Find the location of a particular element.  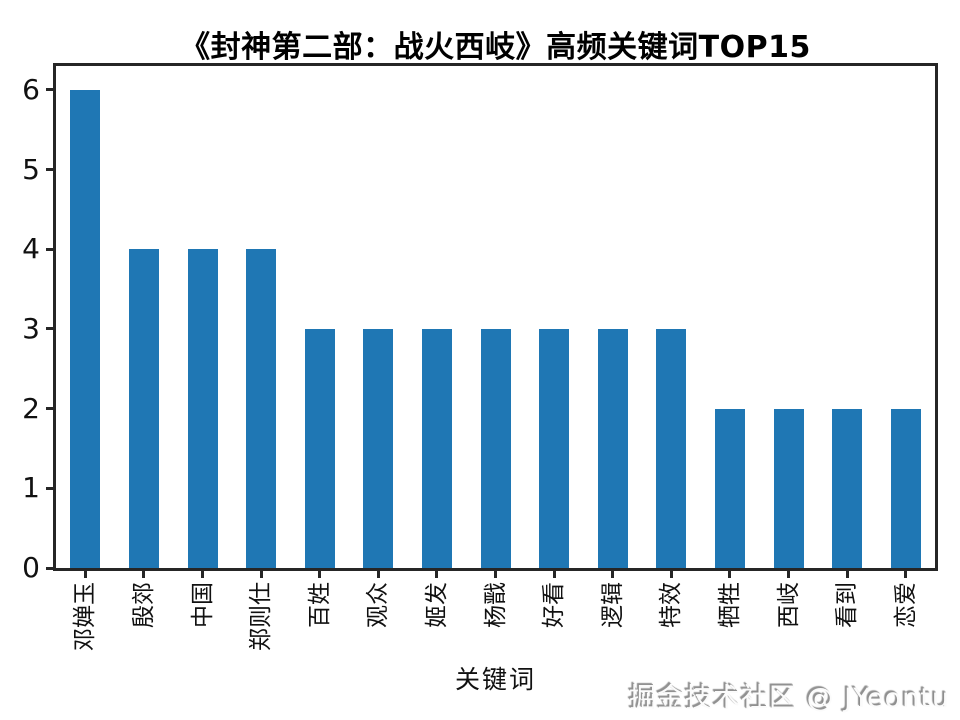

x-axis-title: 关键词 is located at coordinates (495, 679).